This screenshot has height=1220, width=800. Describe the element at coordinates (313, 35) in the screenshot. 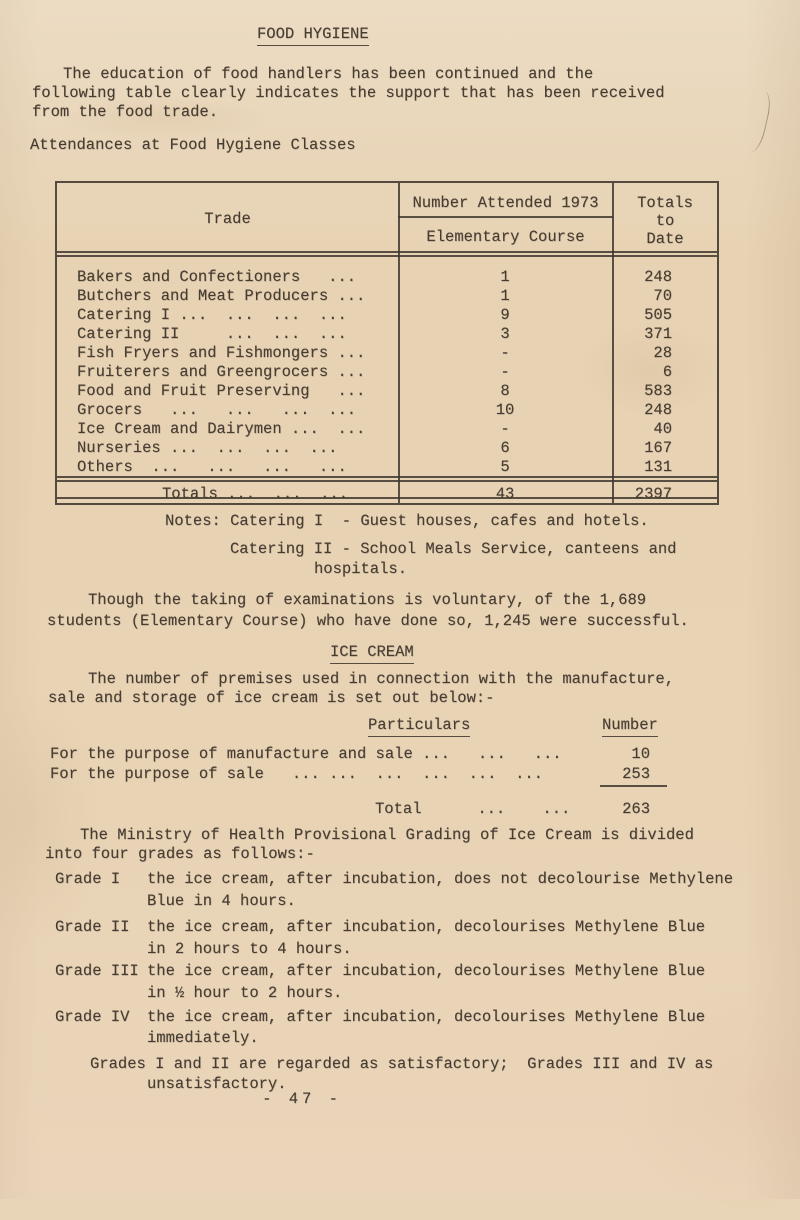

I see `page-title: FOOD HYGIENE` at that location.